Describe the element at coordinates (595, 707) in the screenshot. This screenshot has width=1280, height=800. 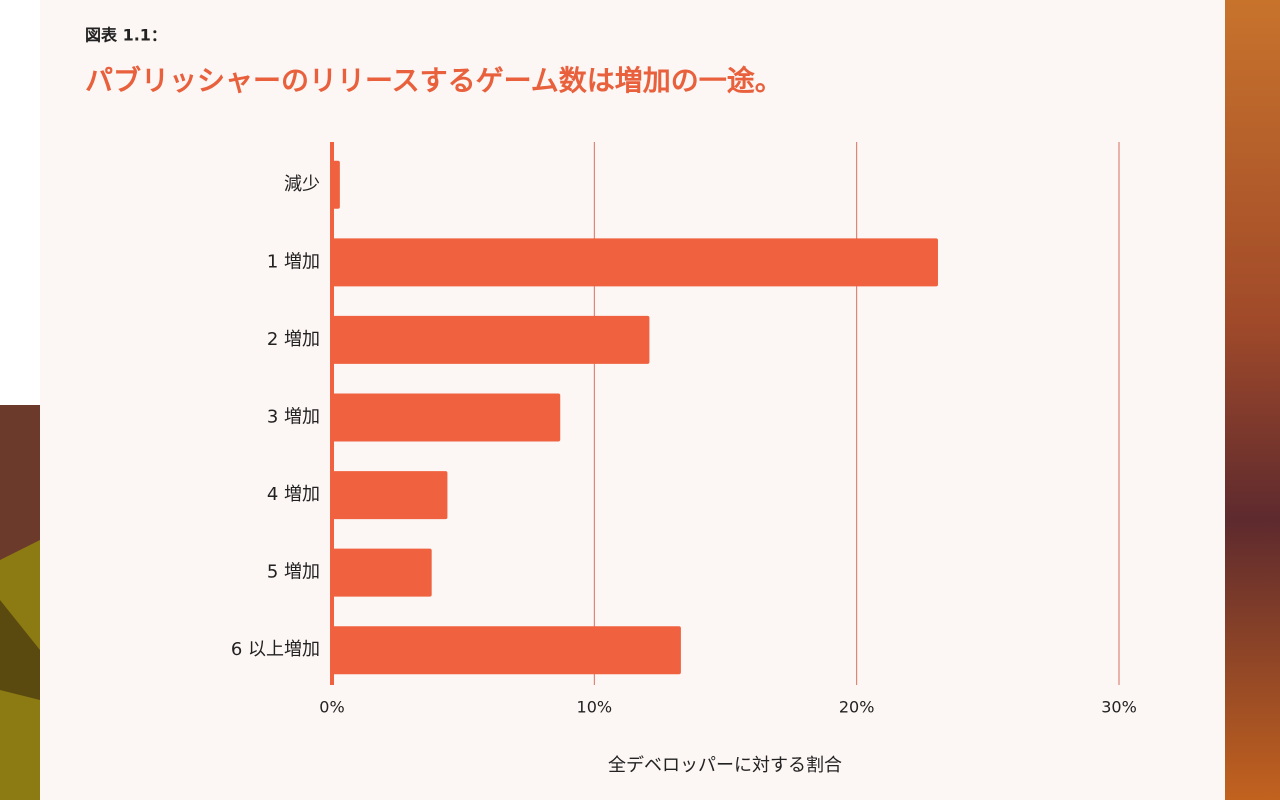
I see `x-tick-label: 10%` at that location.